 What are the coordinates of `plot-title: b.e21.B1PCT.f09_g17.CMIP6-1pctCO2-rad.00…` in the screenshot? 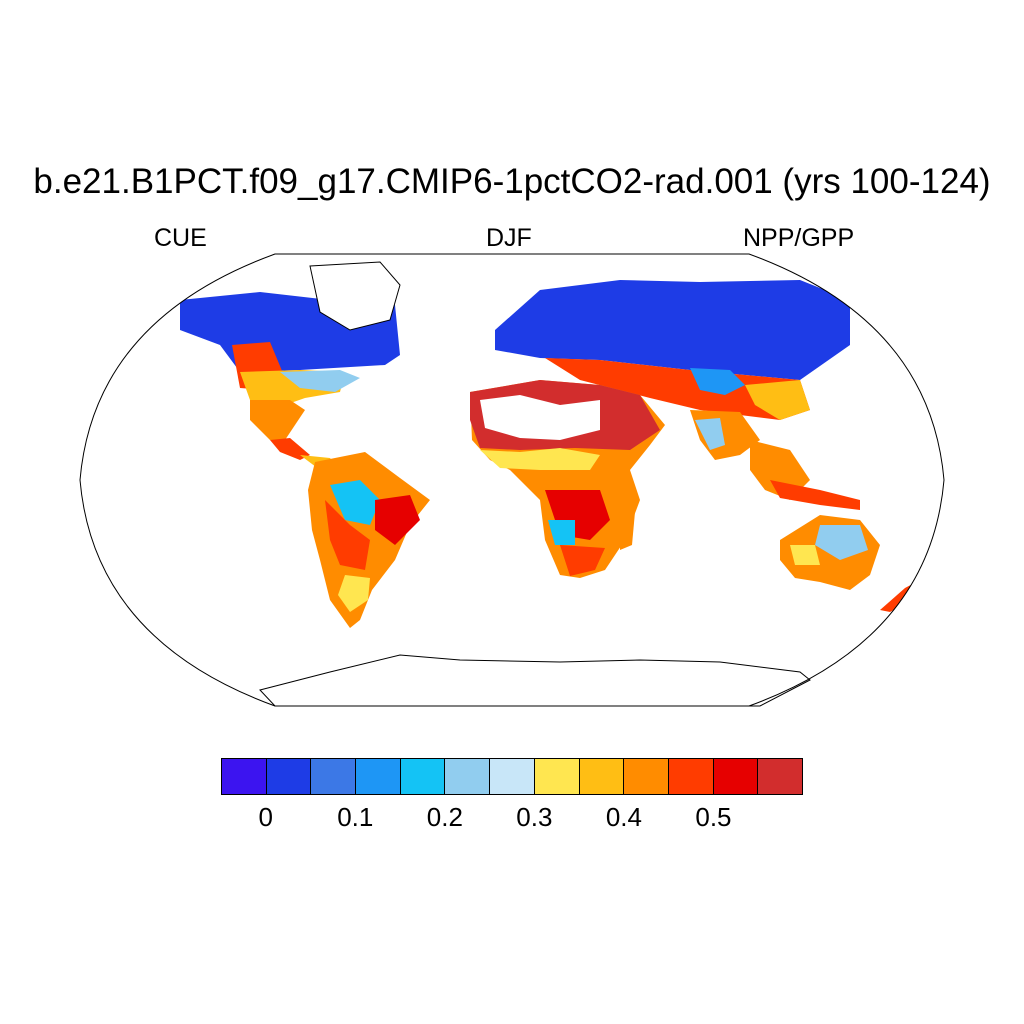 It's located at (512, 181).